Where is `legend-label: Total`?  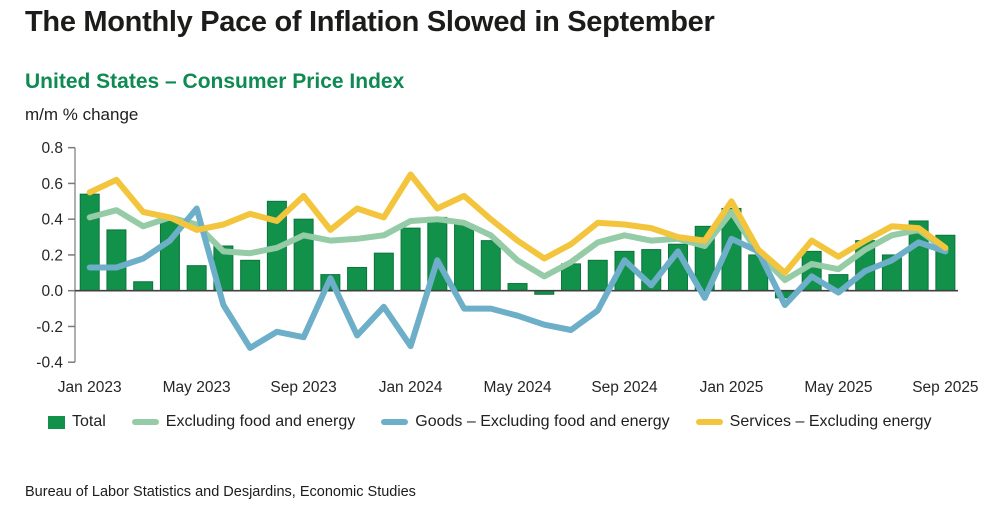 legend-label: Total is located at coordinates (89, 421).